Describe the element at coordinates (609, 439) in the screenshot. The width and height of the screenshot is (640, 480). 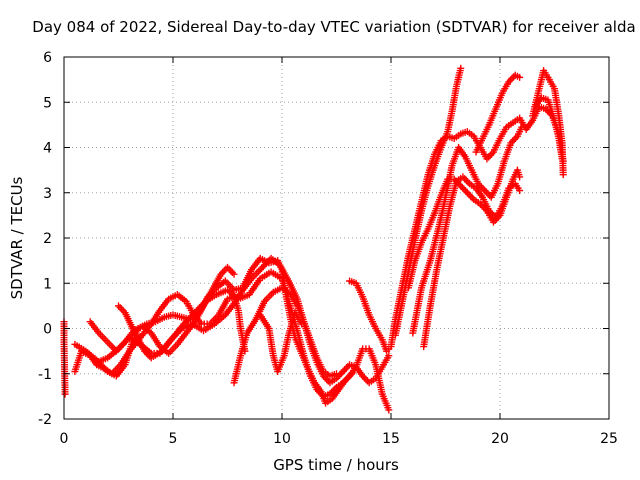
I see `x-tick-label: 25` at that location.